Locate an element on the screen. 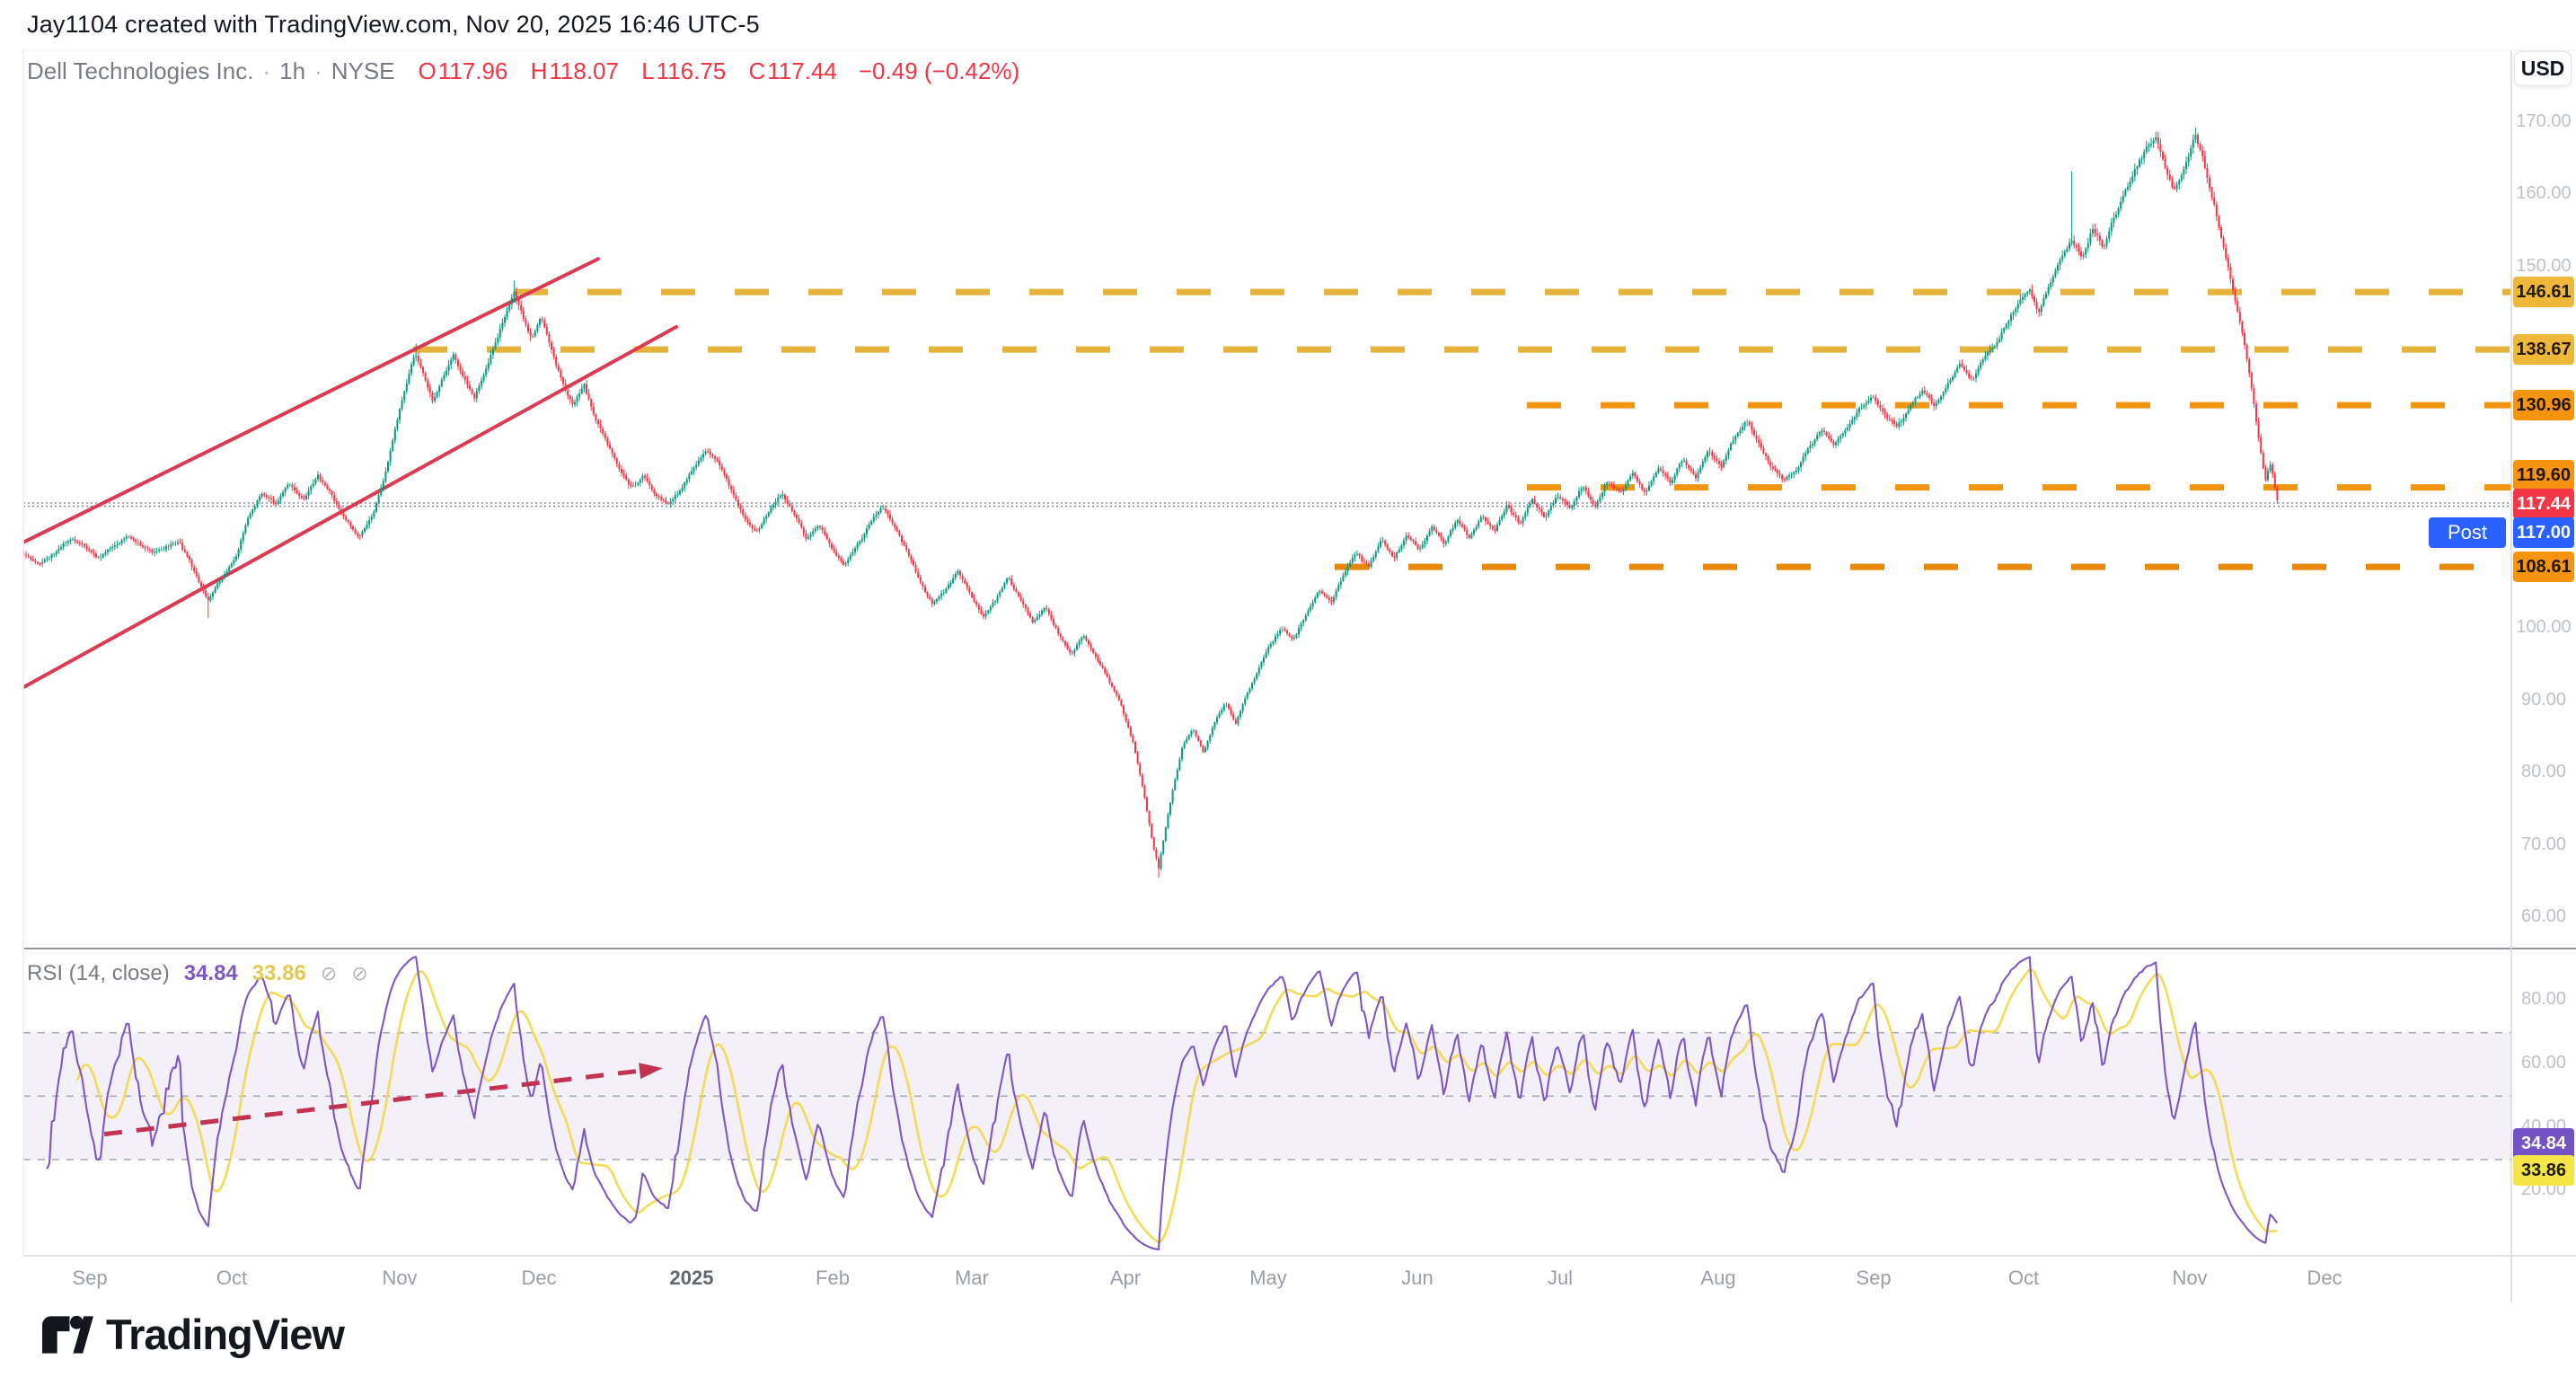 This screenshot has height=1377, width=2576. time-axis-label: Jul is located at coordinates (1560, 1278).